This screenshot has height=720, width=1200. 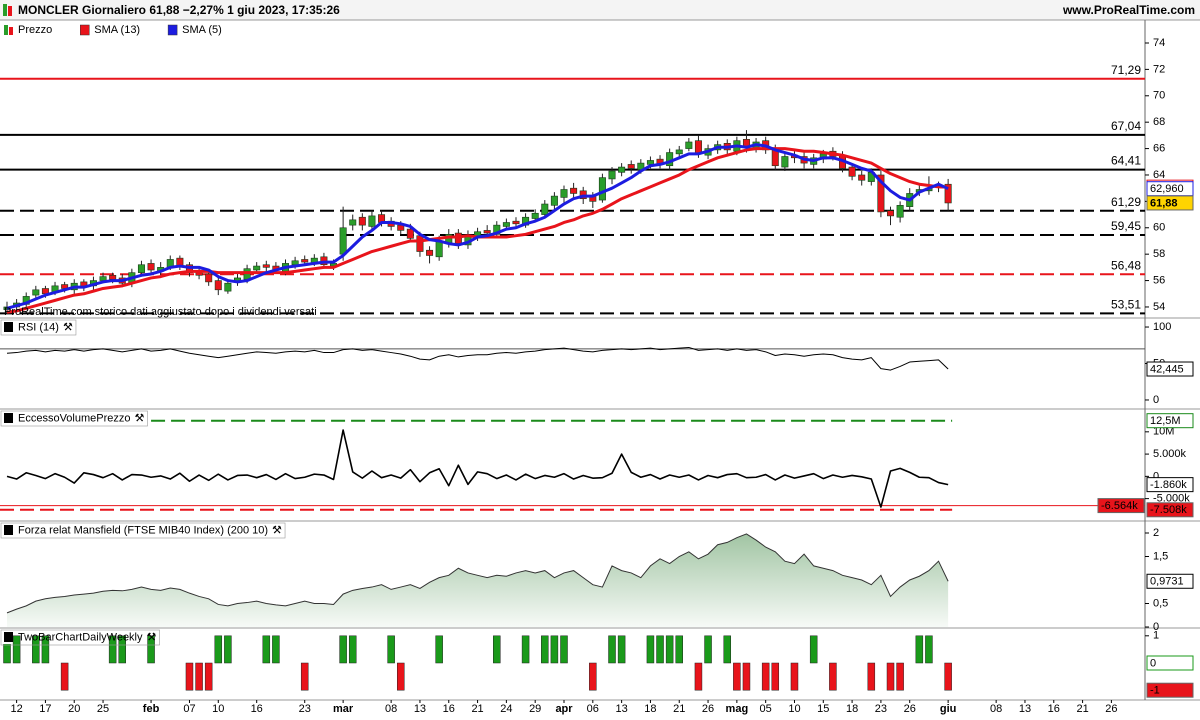 What do you see at coordinates (600, 10) in the screenshot?
I see `header-bar` at bounding box center [600, 10].